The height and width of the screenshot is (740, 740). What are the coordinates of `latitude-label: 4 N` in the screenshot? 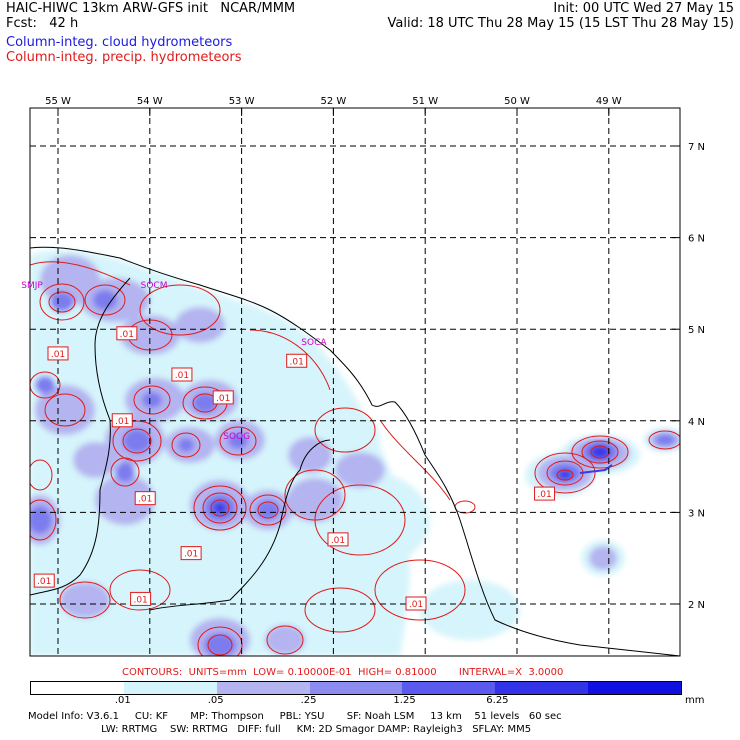 It's located at (696, 422).